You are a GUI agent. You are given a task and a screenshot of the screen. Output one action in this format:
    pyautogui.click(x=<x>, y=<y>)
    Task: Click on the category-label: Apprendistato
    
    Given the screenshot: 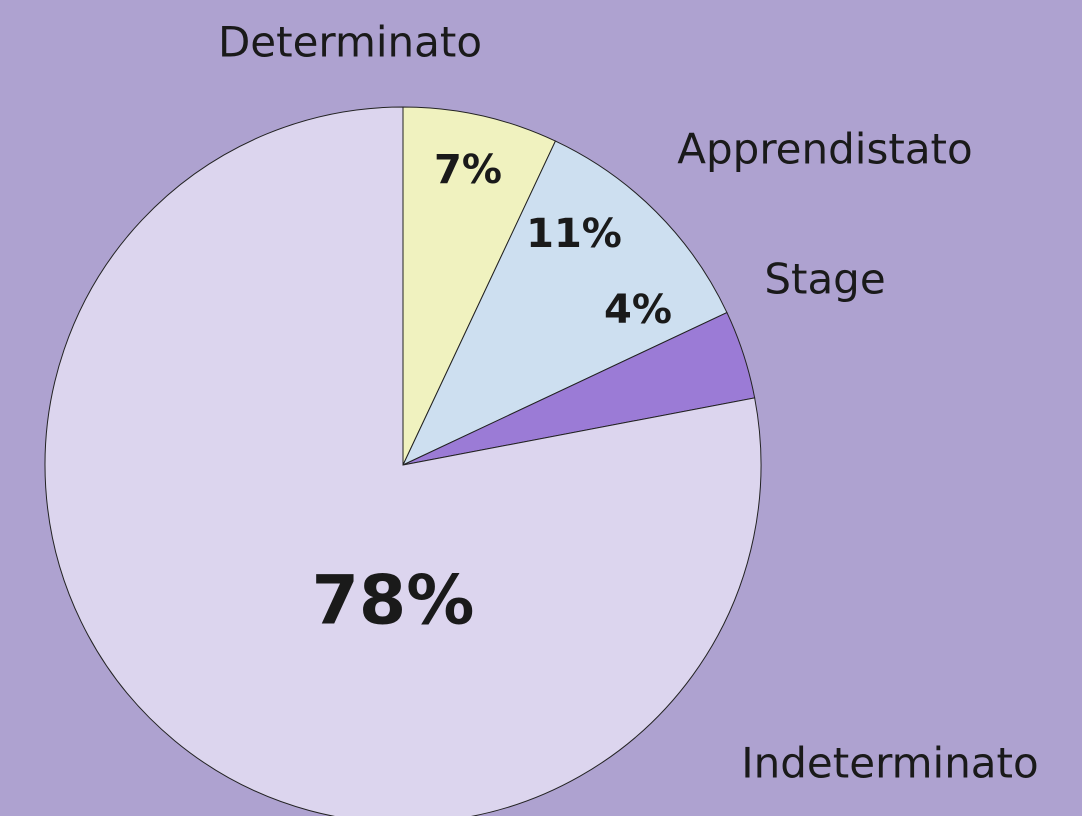 What is the action you would take?
    pyautogui.click(x=824, y=149)
    